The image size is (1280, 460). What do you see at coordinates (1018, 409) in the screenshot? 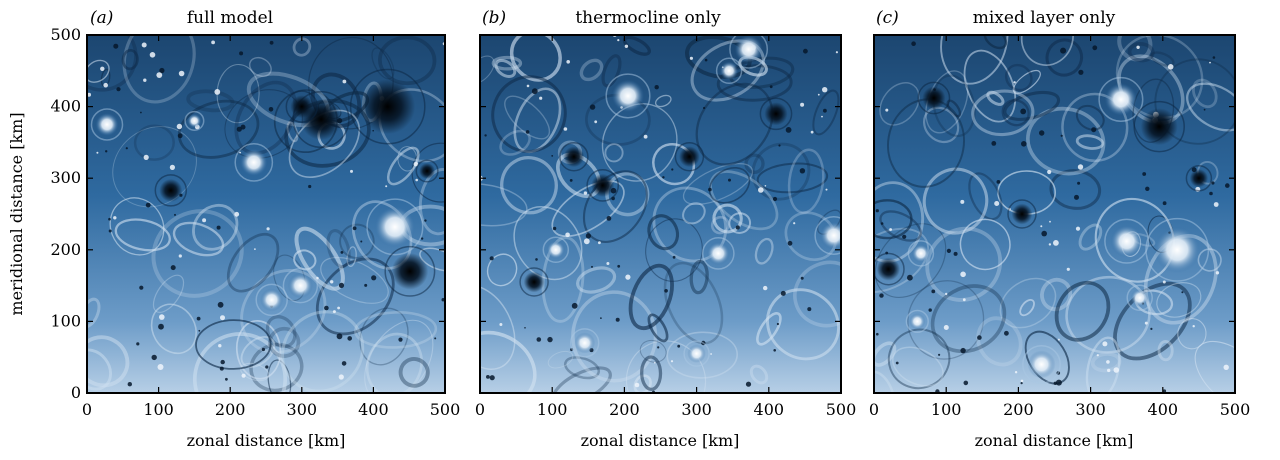
I see `panel-c-x-tick-label: 200` at bounding box center [1018, 409].